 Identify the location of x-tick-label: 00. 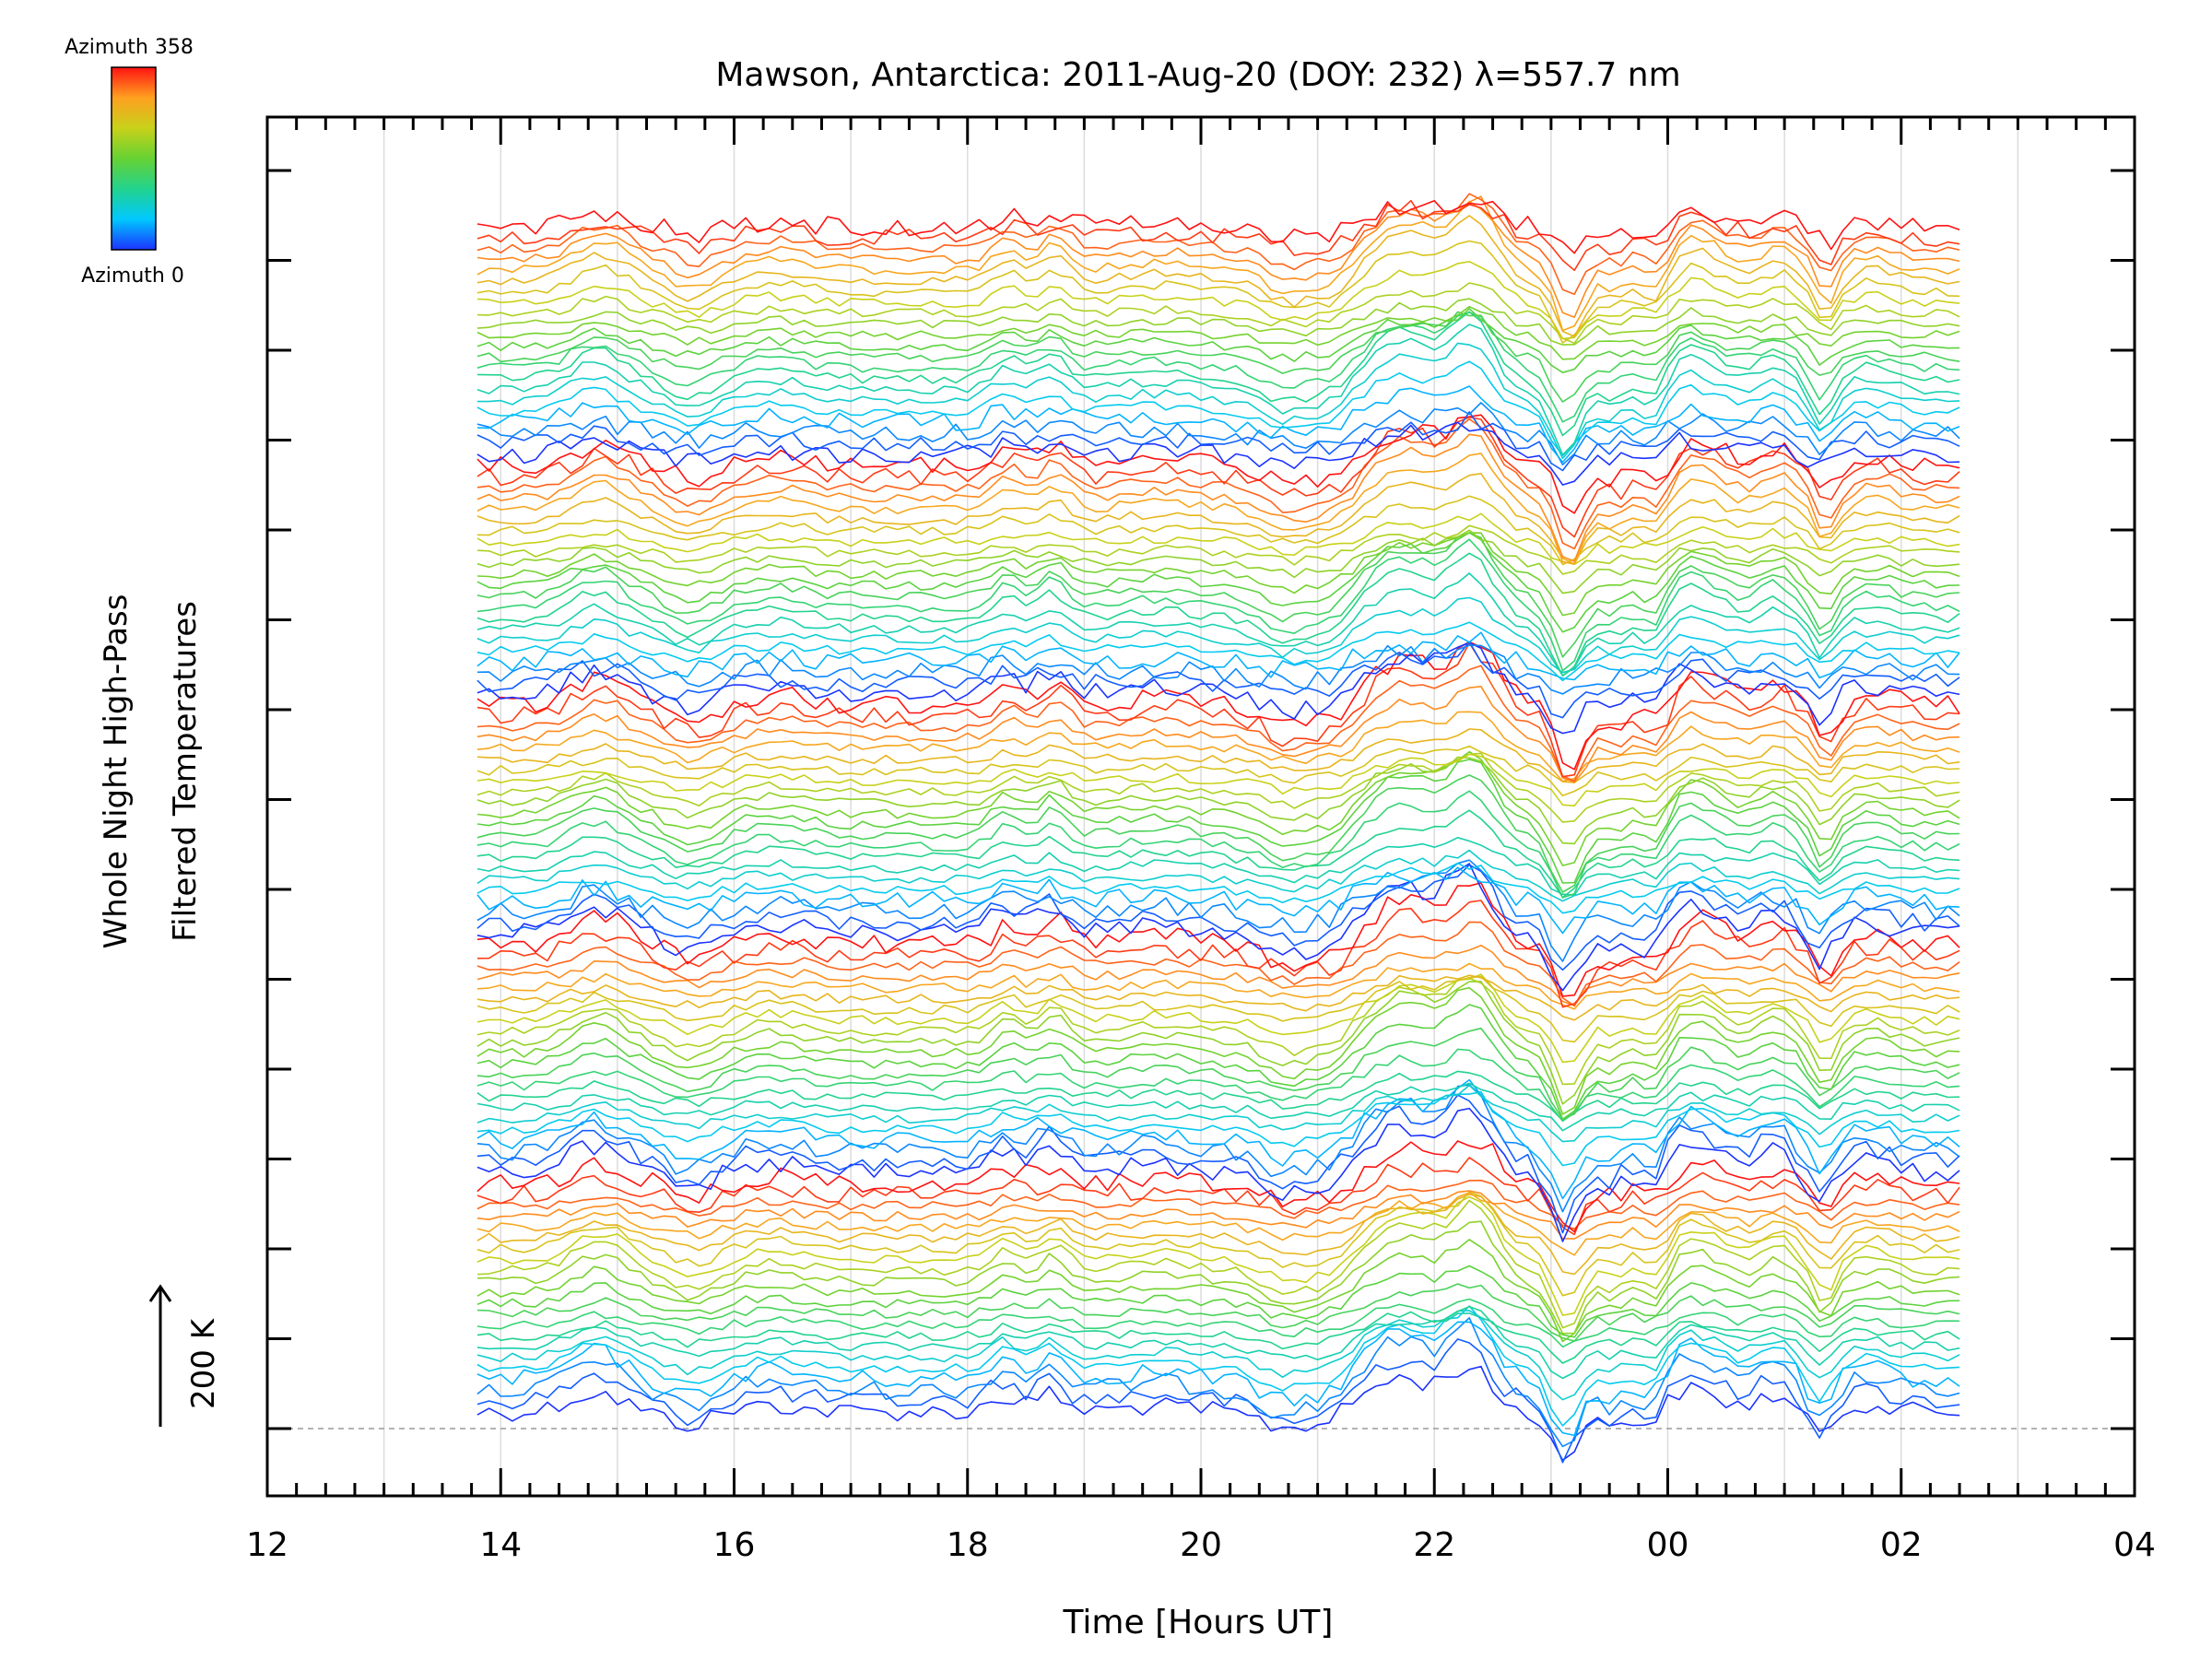
(1668, 1545).